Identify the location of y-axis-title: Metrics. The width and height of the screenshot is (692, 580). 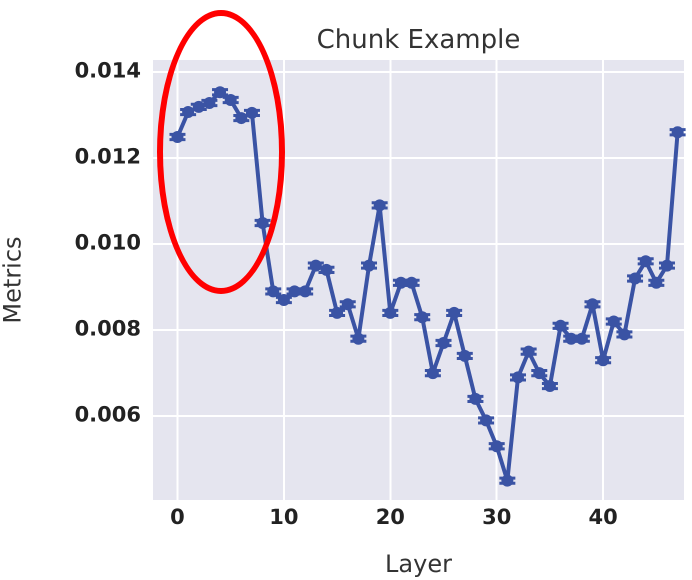
(13, 280).